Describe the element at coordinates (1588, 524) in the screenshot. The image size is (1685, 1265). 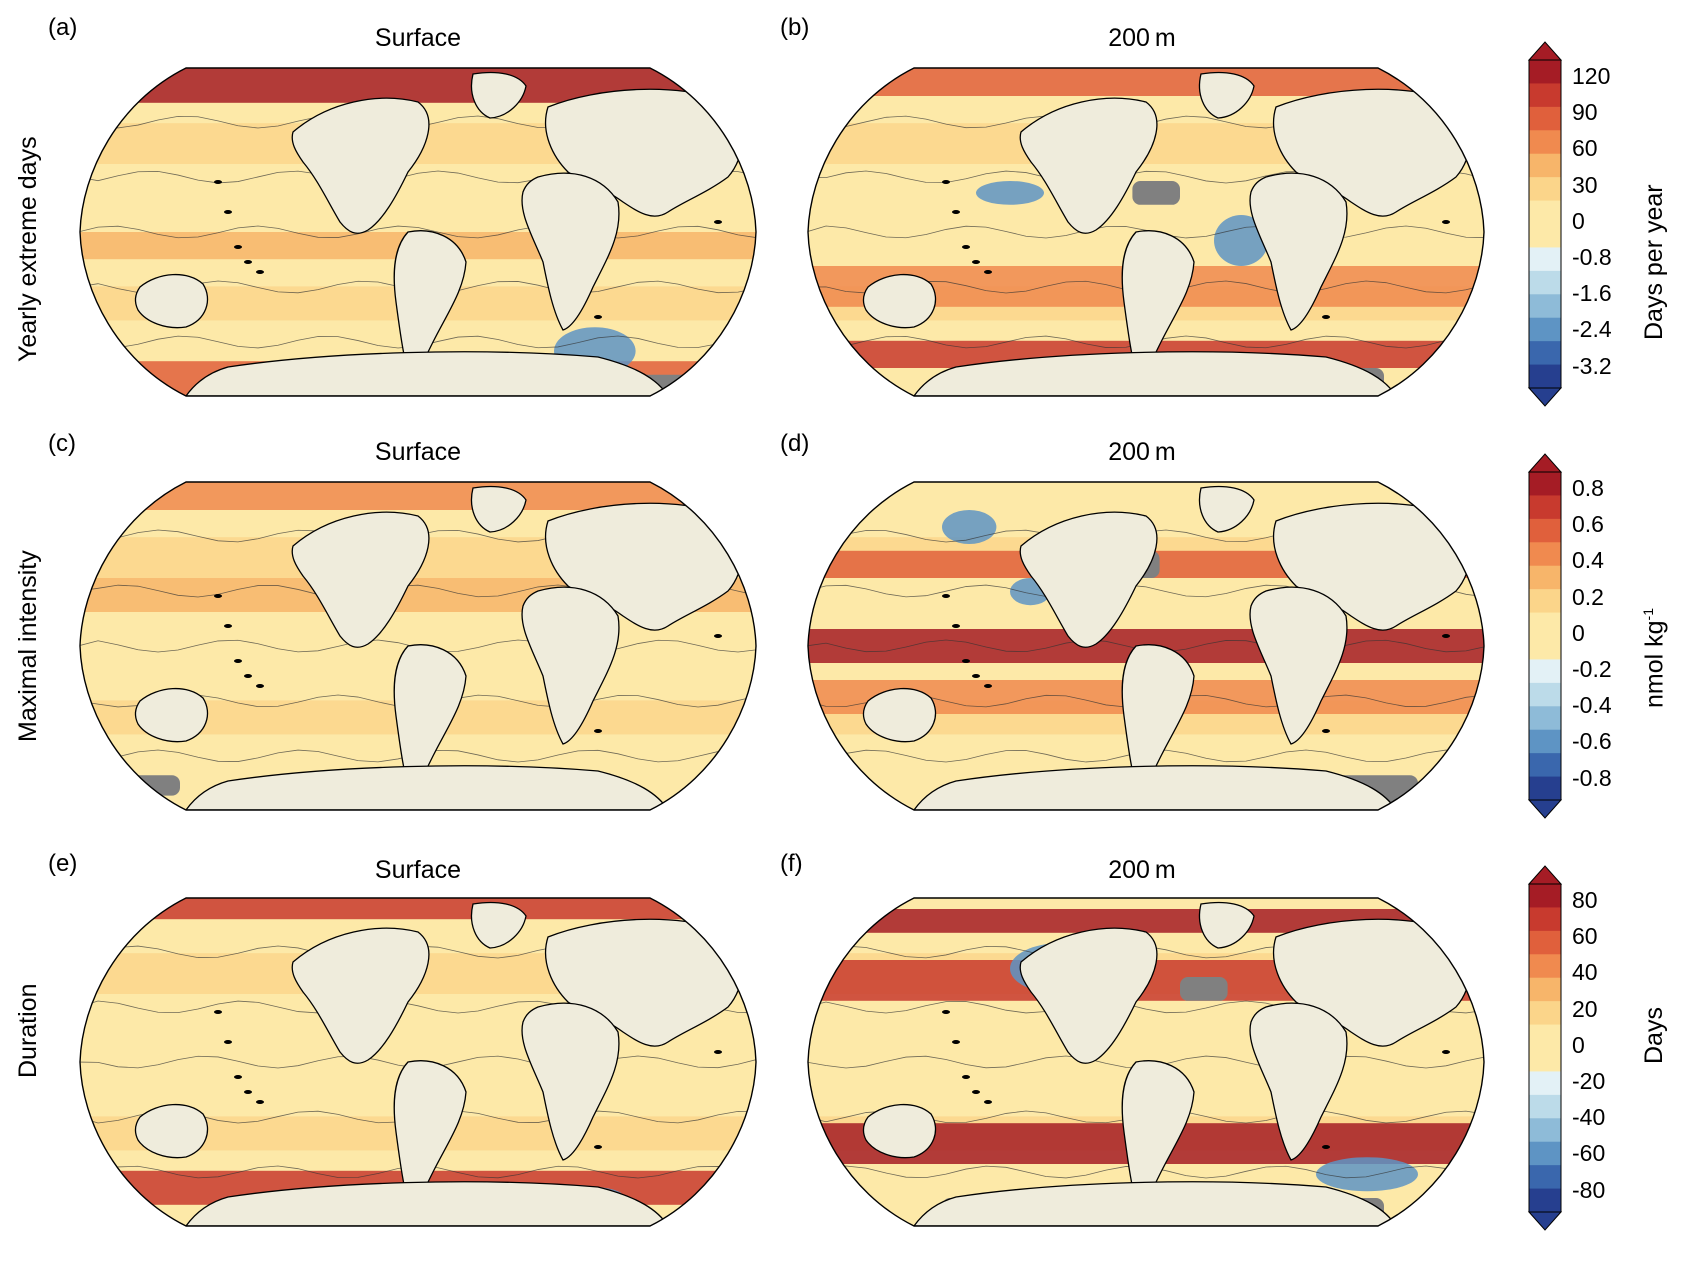
I see `colorbar-tick-label: 0.6` at that location.